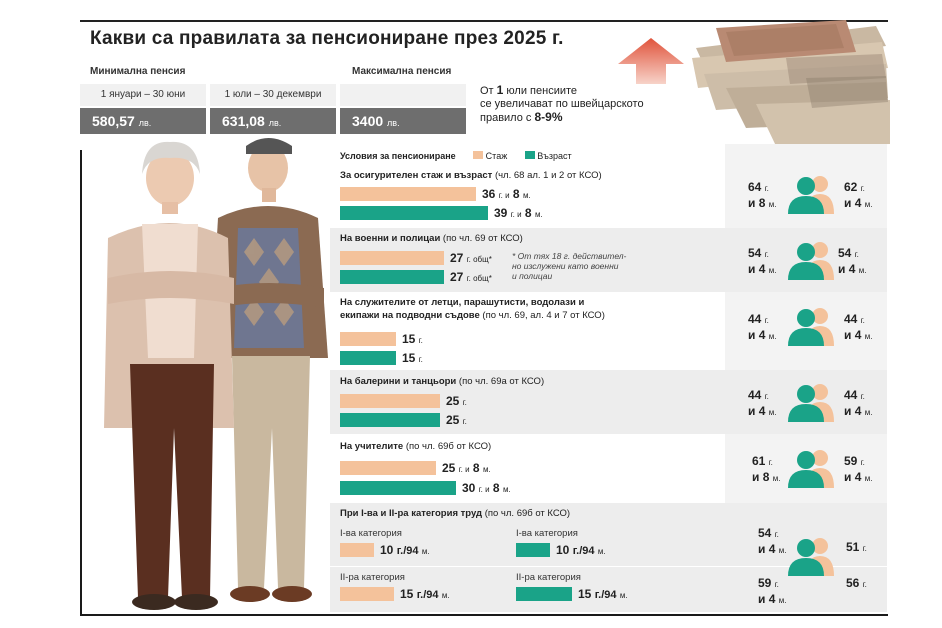 This screenshot has height=628, width=942. I want to click on section-5-stazh-bar, so click(388, 468).